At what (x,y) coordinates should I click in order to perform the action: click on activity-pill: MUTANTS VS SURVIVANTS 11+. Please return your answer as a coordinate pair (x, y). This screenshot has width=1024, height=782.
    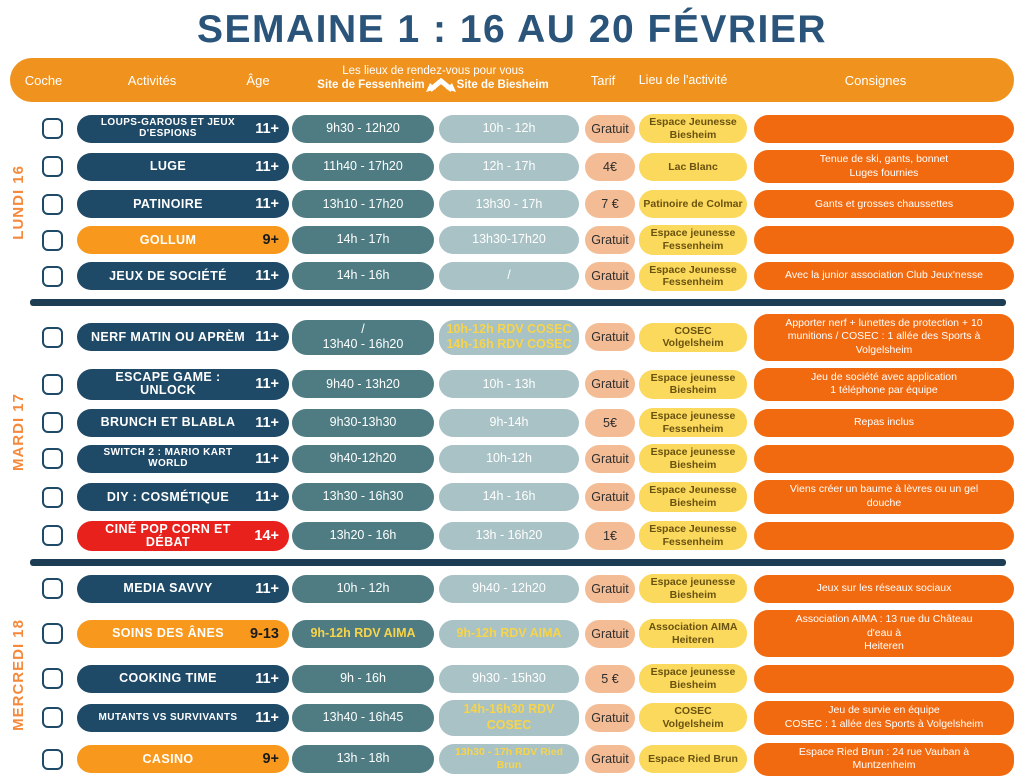
    Looking at the image, I should click on (183, 717).